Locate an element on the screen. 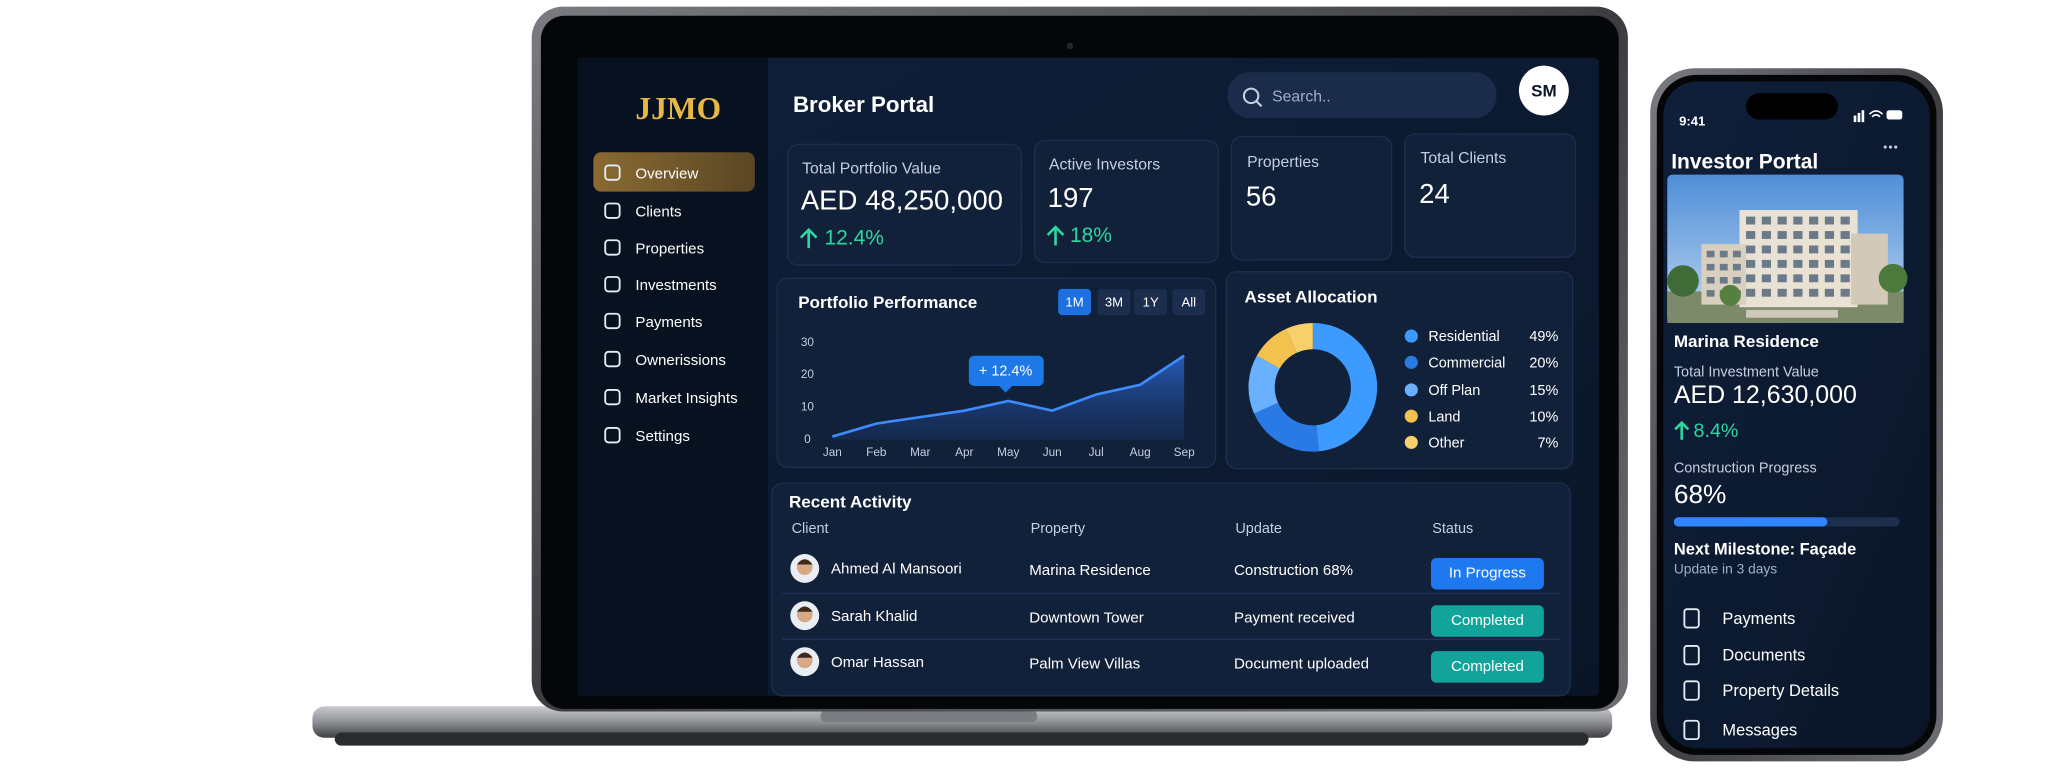 This screenshot has height=768, width=2048. stat-change: 18% is located at coordinates (1091, 235).